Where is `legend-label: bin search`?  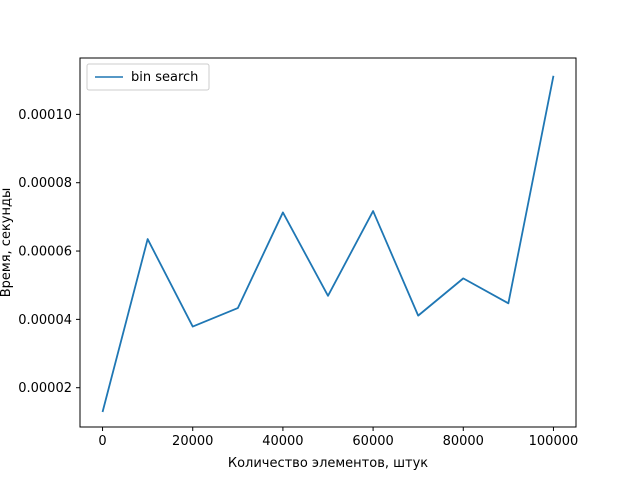 legend-label: bin search is located at coordinates (164, 77).